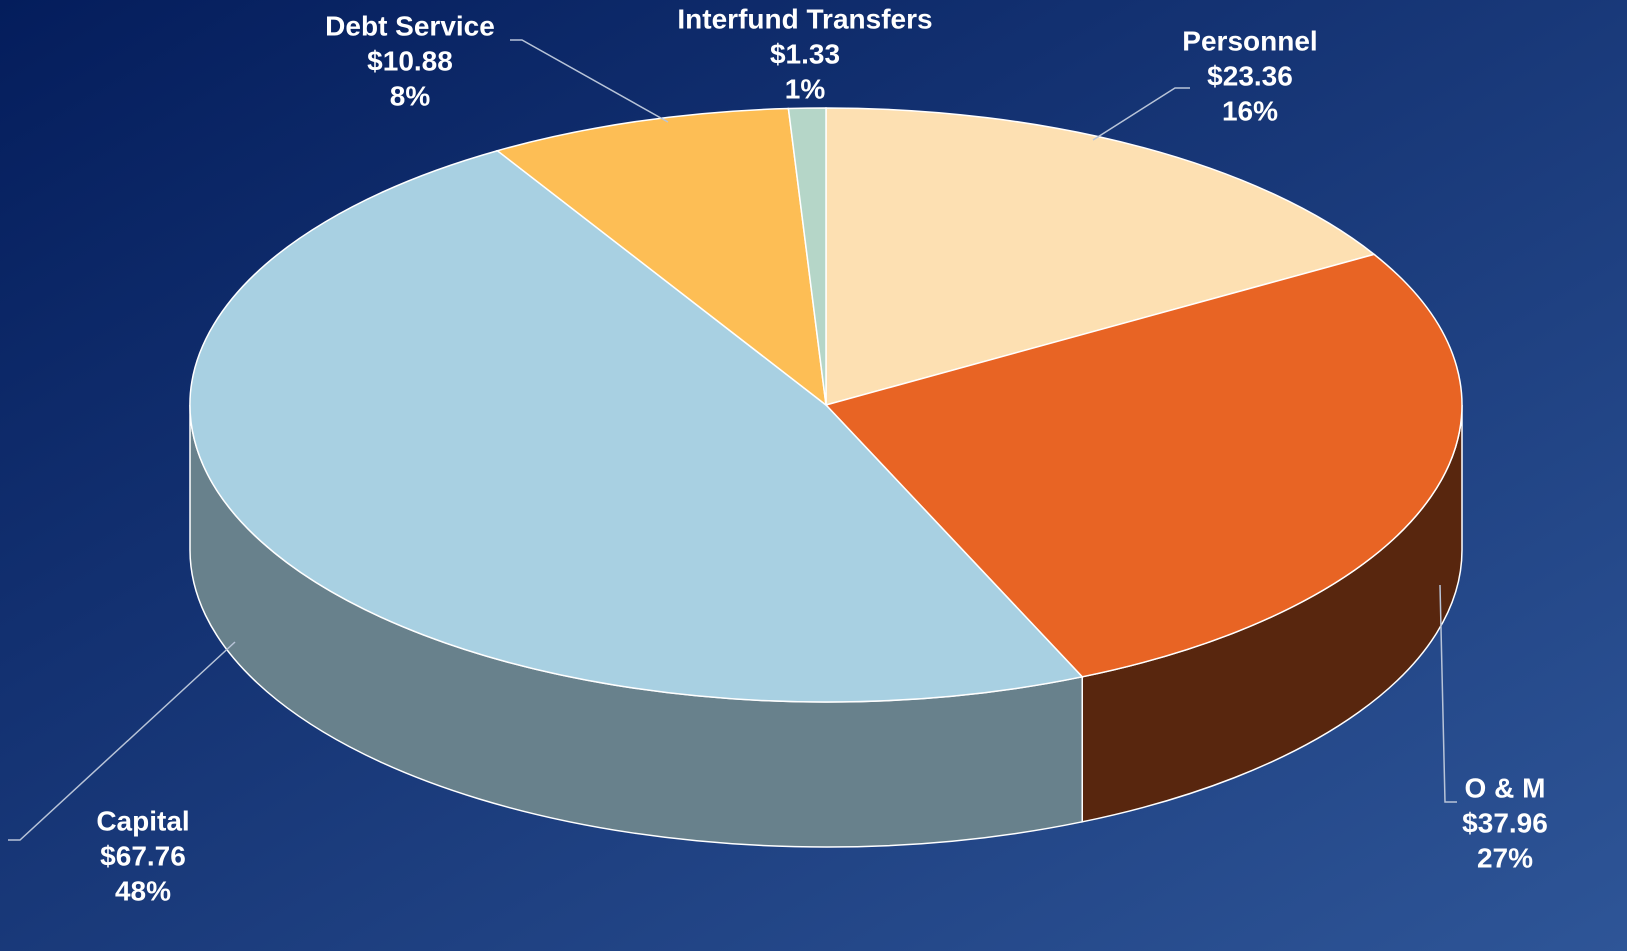 The image size is (1627, 951). I want to click on value-label: $37.96, so click(1505, 822).